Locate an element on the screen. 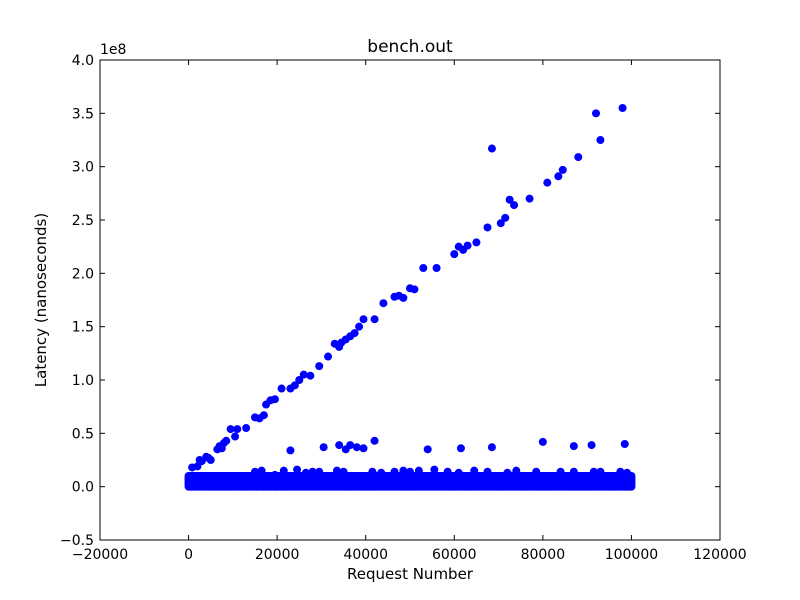 This screenshot has height=600, width=800. y-tick-label: 0.5 is located at coordinates (83, 434).